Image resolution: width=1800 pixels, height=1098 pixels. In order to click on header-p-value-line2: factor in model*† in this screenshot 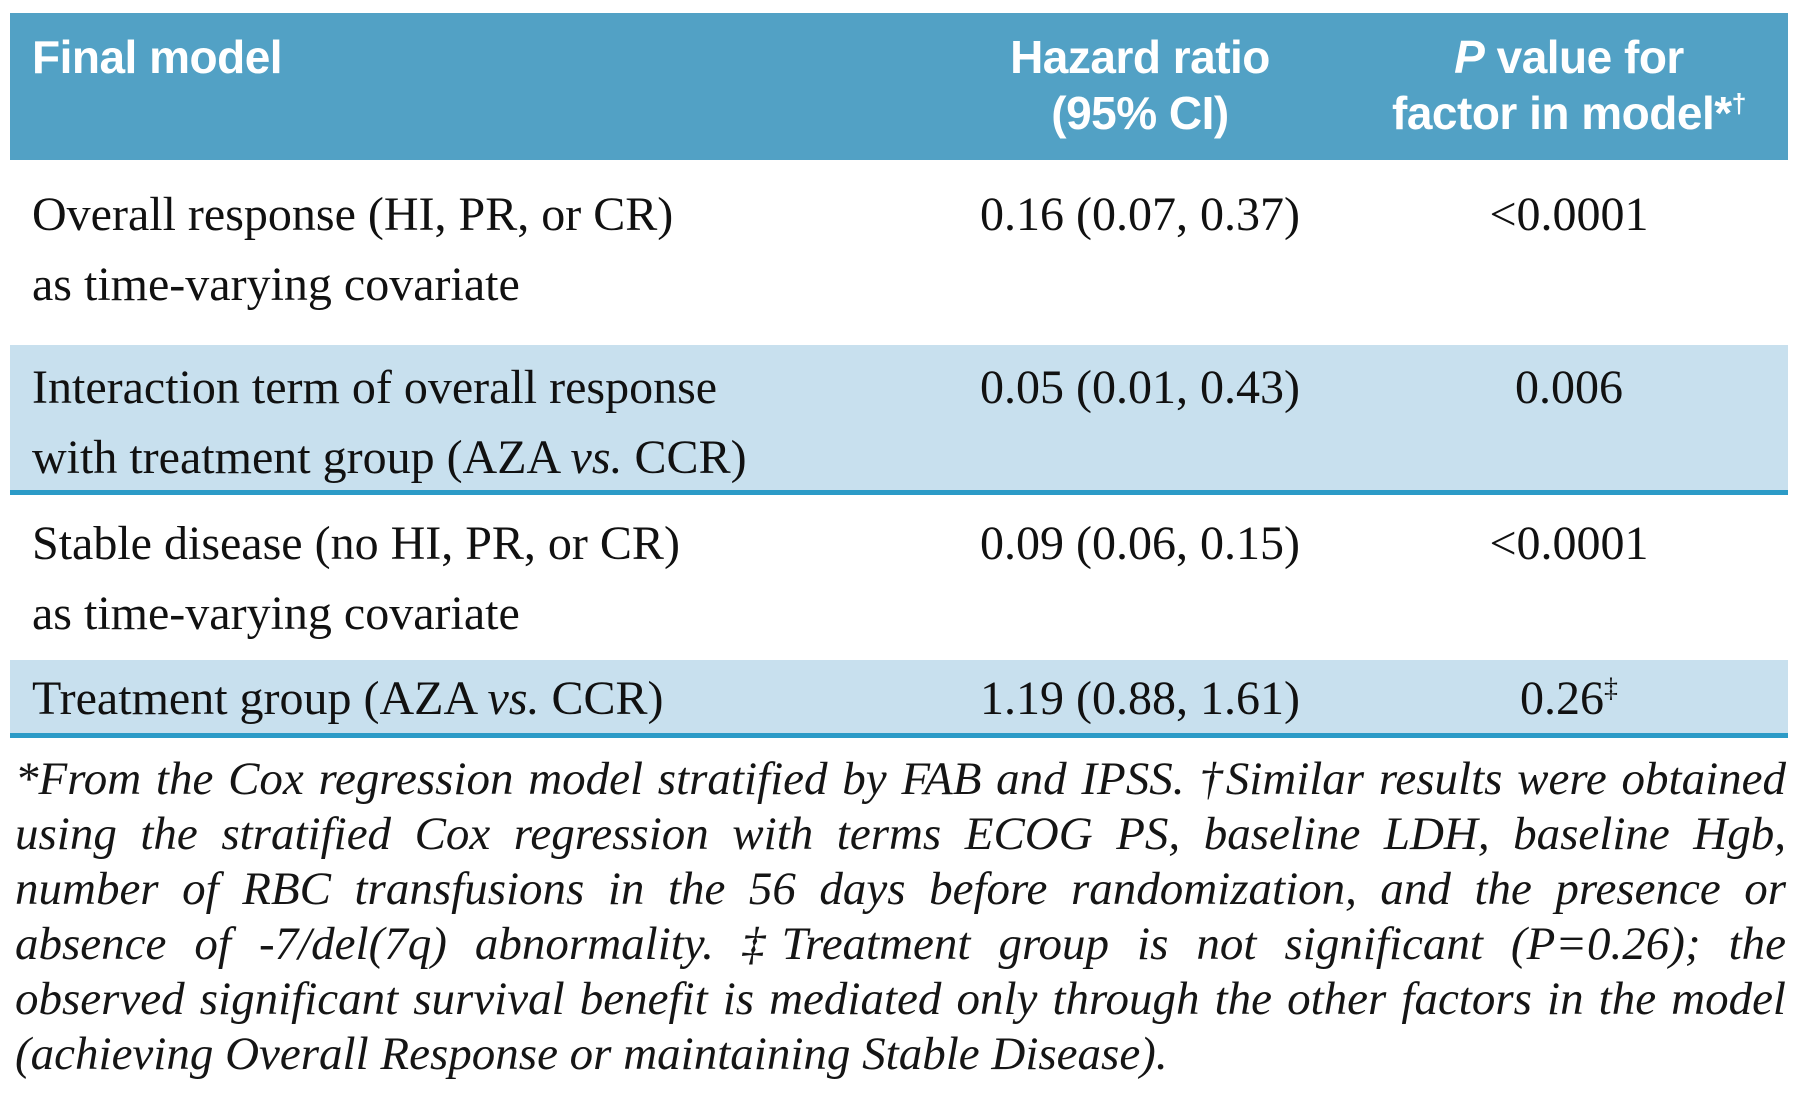, I will do `click(1569, 113)`.